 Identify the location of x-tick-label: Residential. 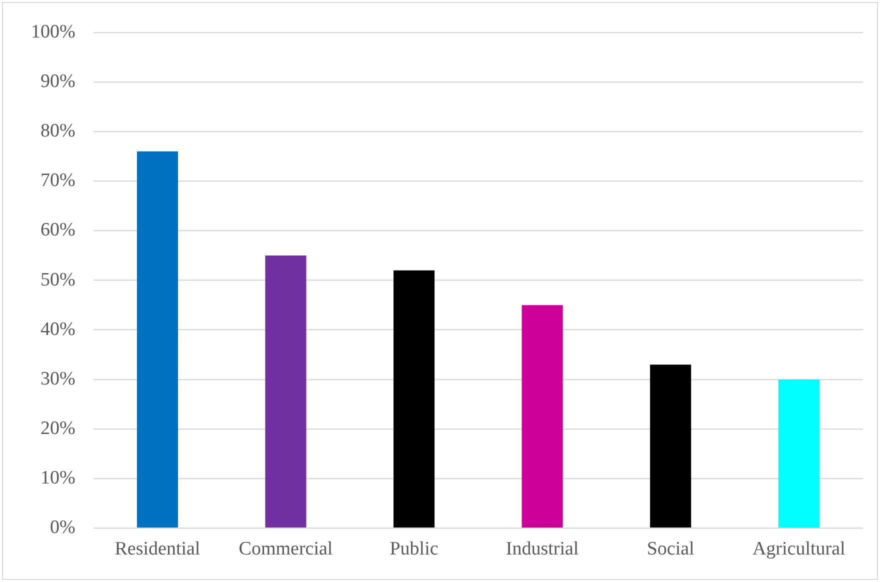
(157, 549).